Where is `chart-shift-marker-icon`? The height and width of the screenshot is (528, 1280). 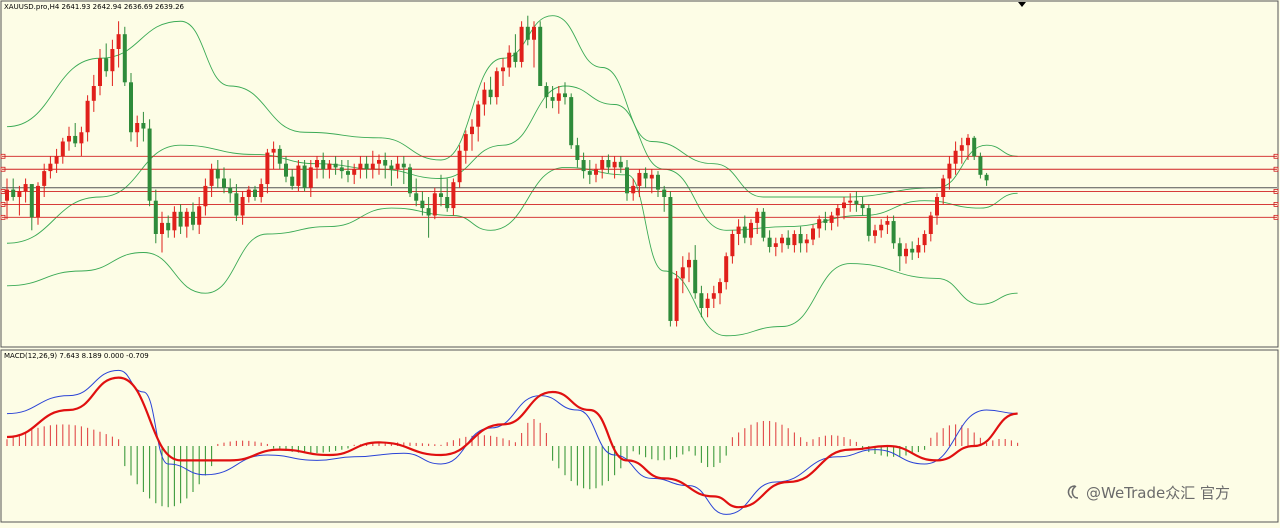 chart-shift-marker-icon is located at coordinates (1022, 4).